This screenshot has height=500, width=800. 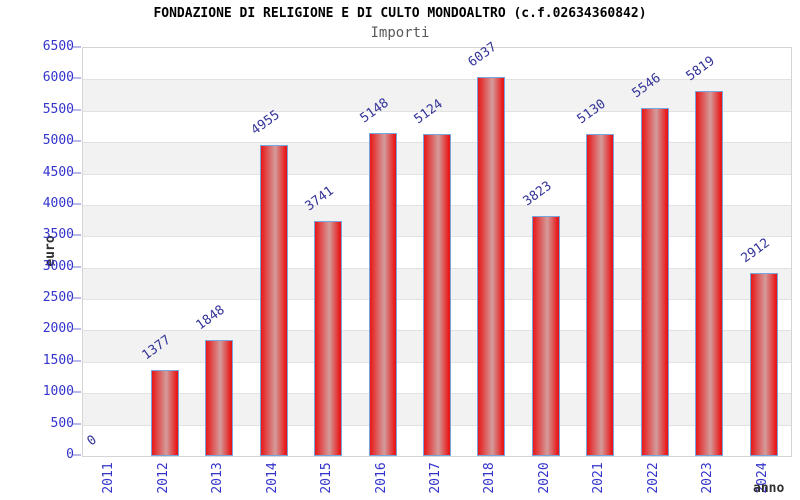 What do you see at coordinates (58, 360) in the screenshot?
I see `y-tick-label: 1500` at bounding box center [58, 360].